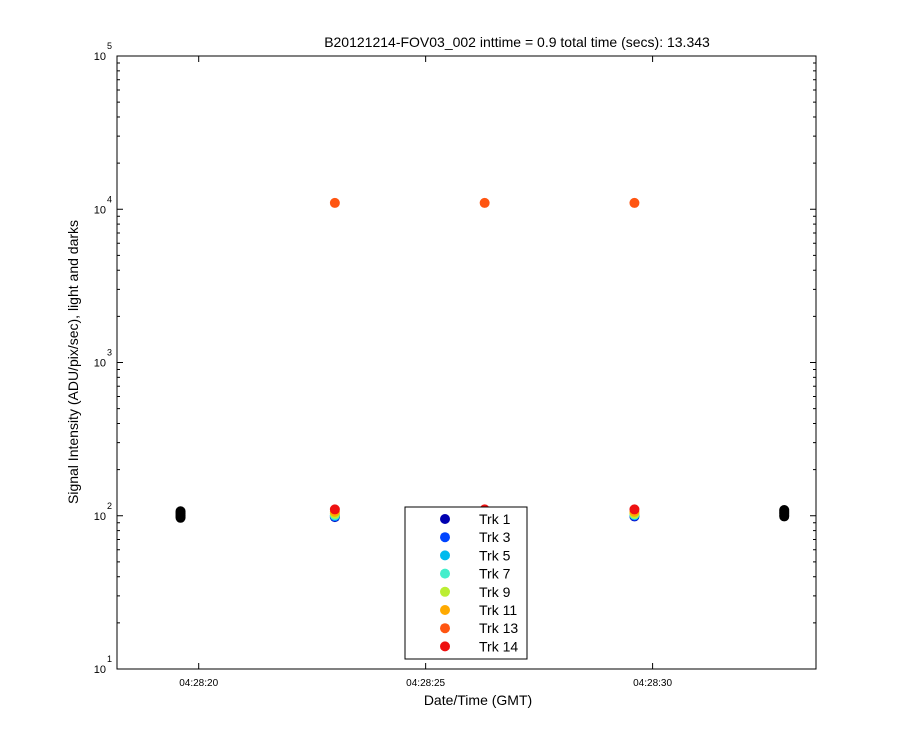  Describe the element at coordinates (109, 199) in the screenshot. I see `y-tick-exponent: 4` at that location.